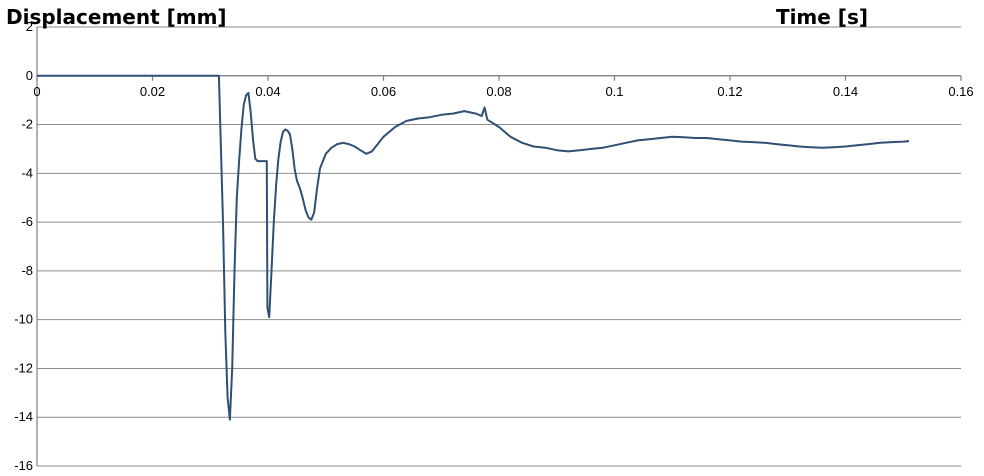  Describe the element at coordinates (27, 221) in the screenshot. I see `y-tick-label: -6` at that location.